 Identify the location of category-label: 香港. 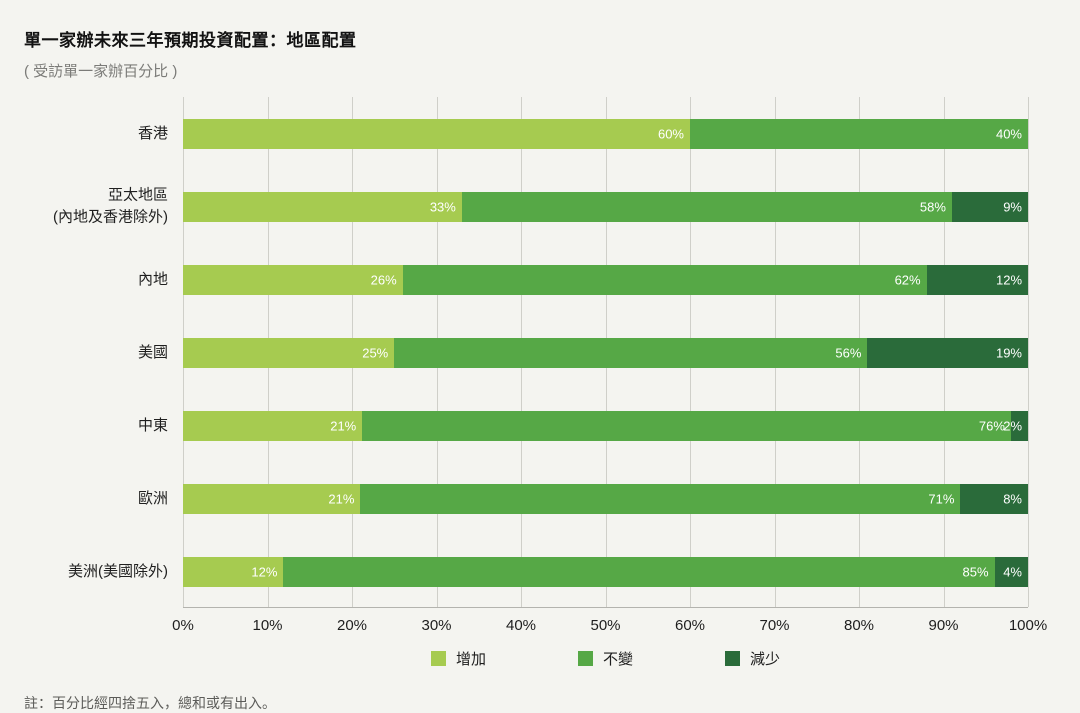
(152, 133).